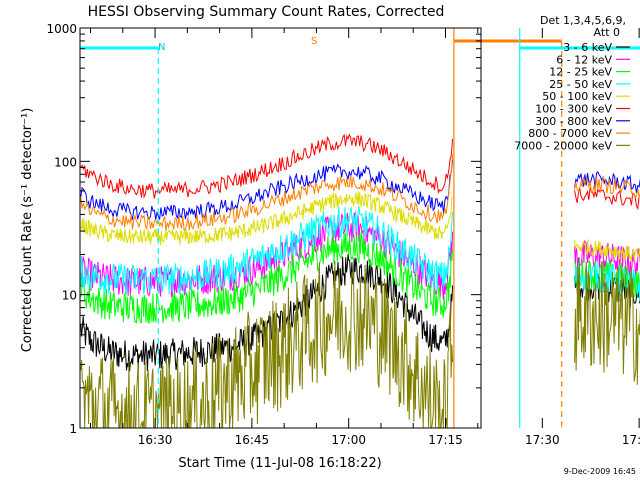 This screenshot has height=480, width=640. Describe the element at coordinates (161, 47) in the screenshot. I see `night-marker-label: N` at that location.